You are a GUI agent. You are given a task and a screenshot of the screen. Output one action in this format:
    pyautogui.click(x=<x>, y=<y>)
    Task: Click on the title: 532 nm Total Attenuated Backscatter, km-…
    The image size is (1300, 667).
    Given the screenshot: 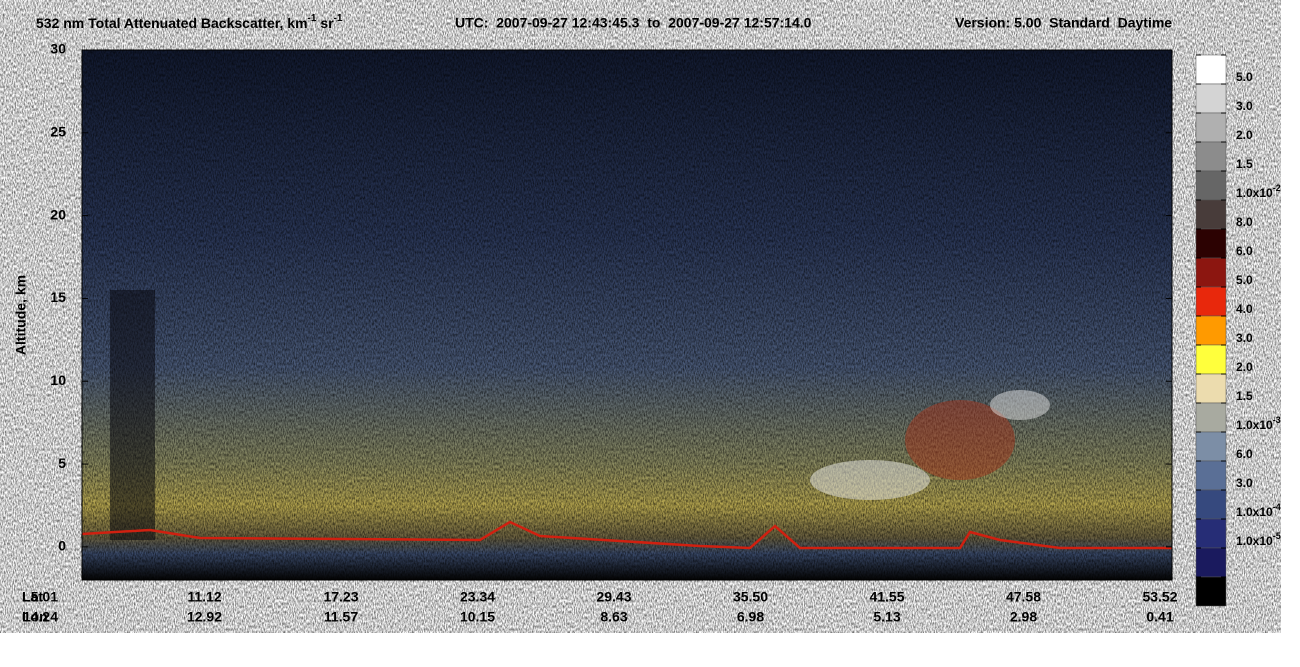 What is the action you would take?
    pyautogui.click(x=604, y=22)
    